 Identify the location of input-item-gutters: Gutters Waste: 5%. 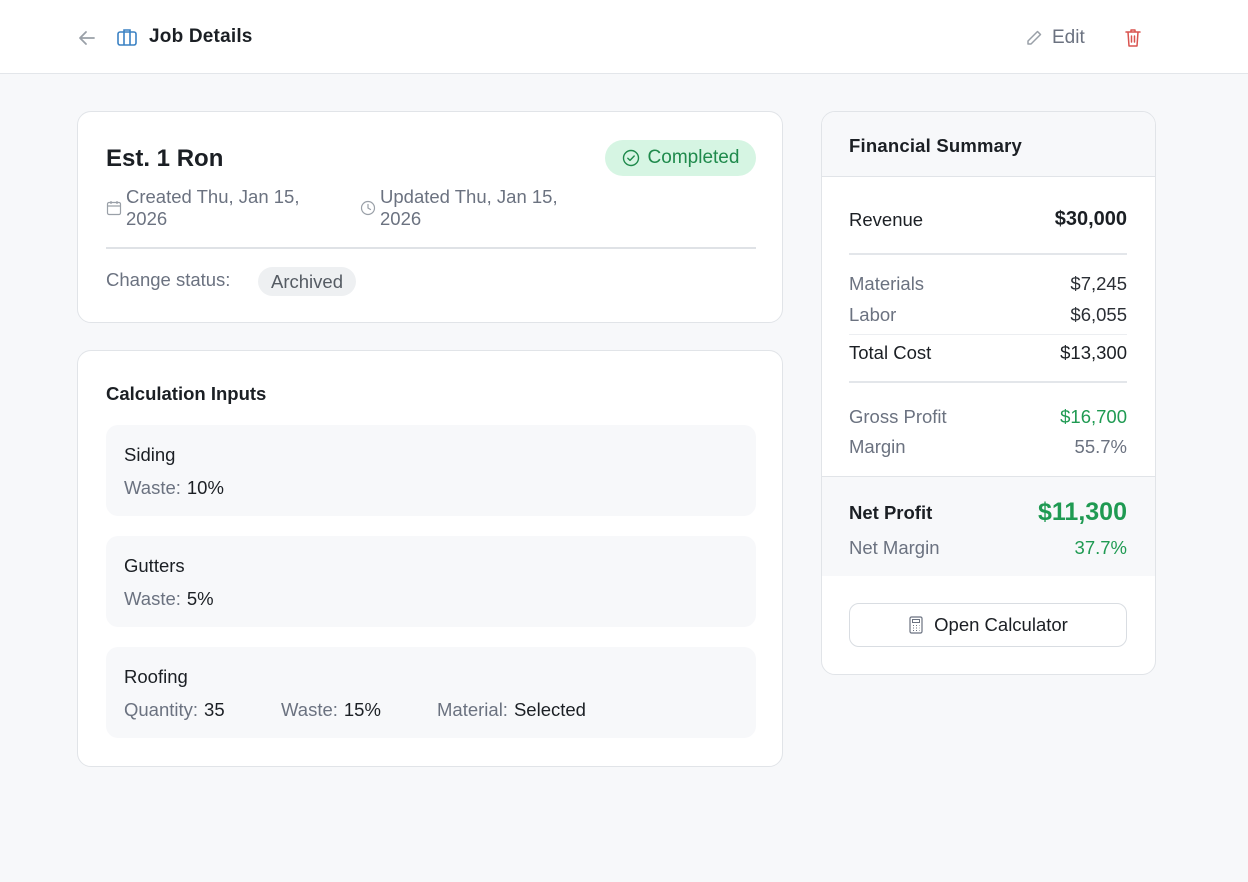
(431, 581).